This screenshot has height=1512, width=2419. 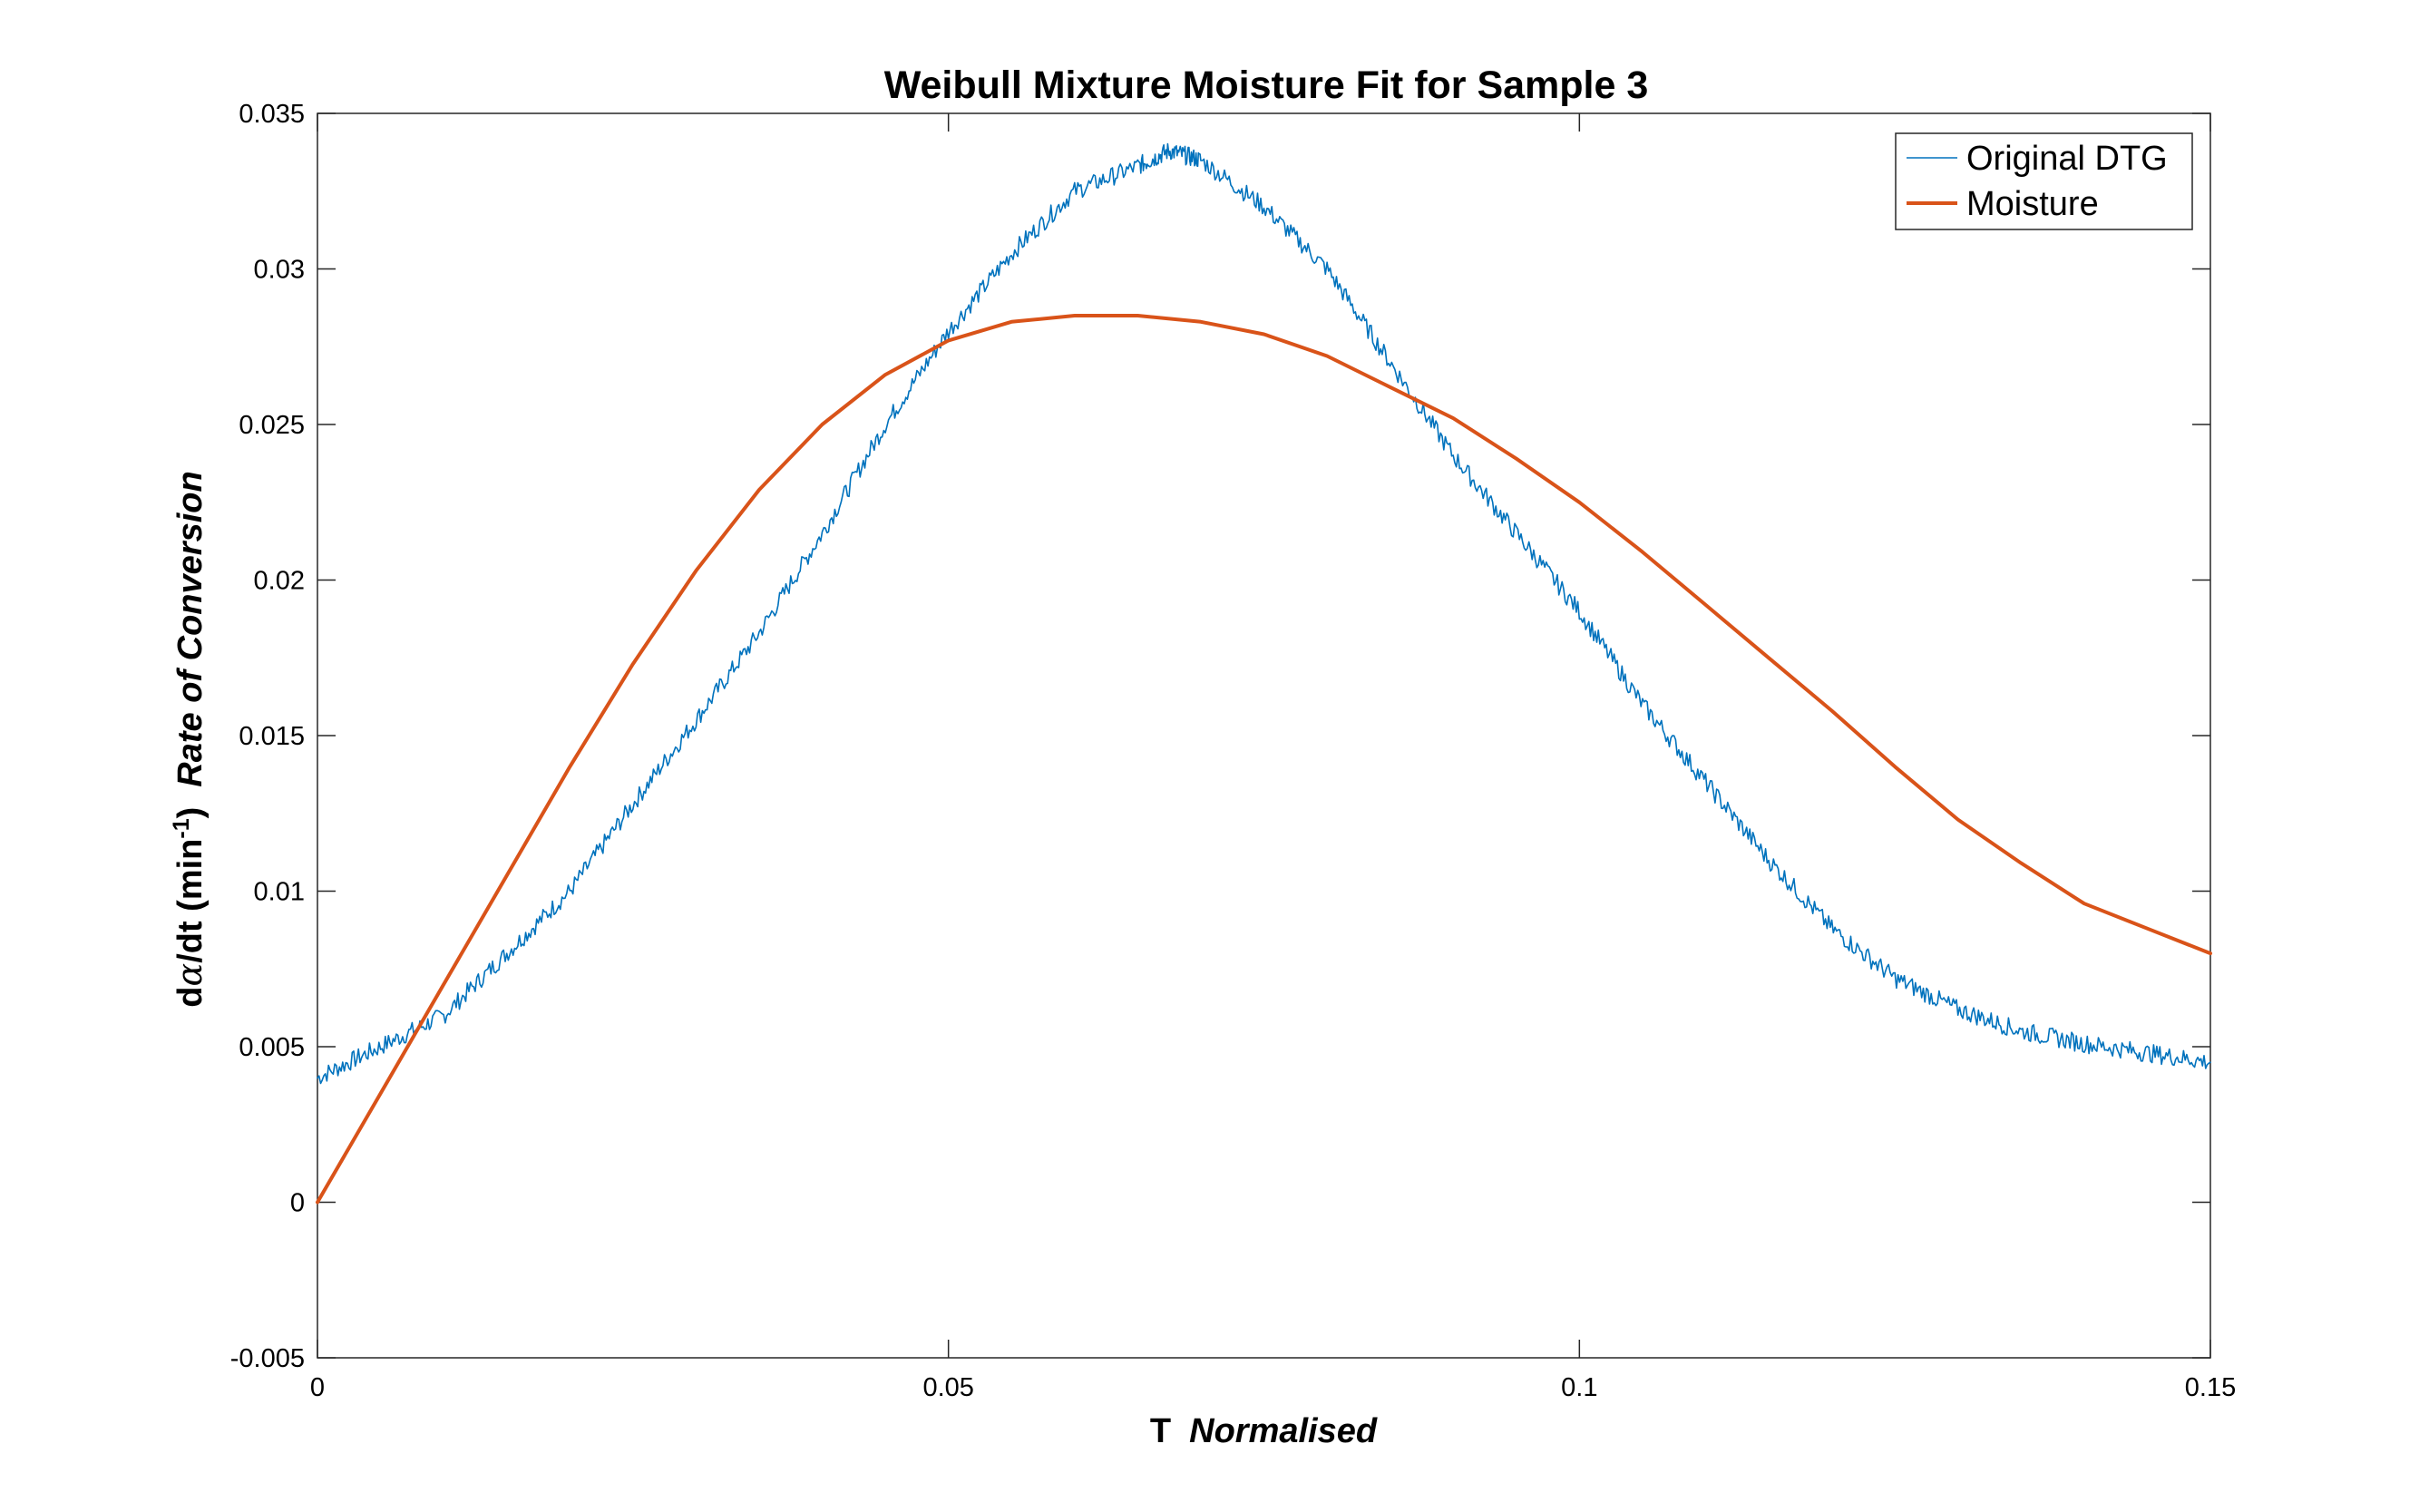 What do you see at coordinates (1284, 1431) in the screenshot?
I see `x-axis-label-italic: Normalised` at bounding box center [1284, 1431].